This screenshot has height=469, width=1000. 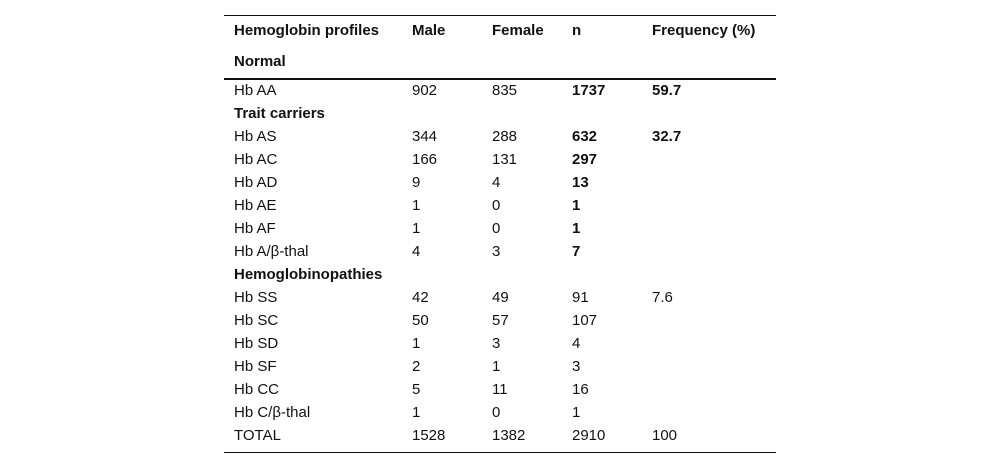 I want to click on cell-value: 100, so click(x=665, y=435).